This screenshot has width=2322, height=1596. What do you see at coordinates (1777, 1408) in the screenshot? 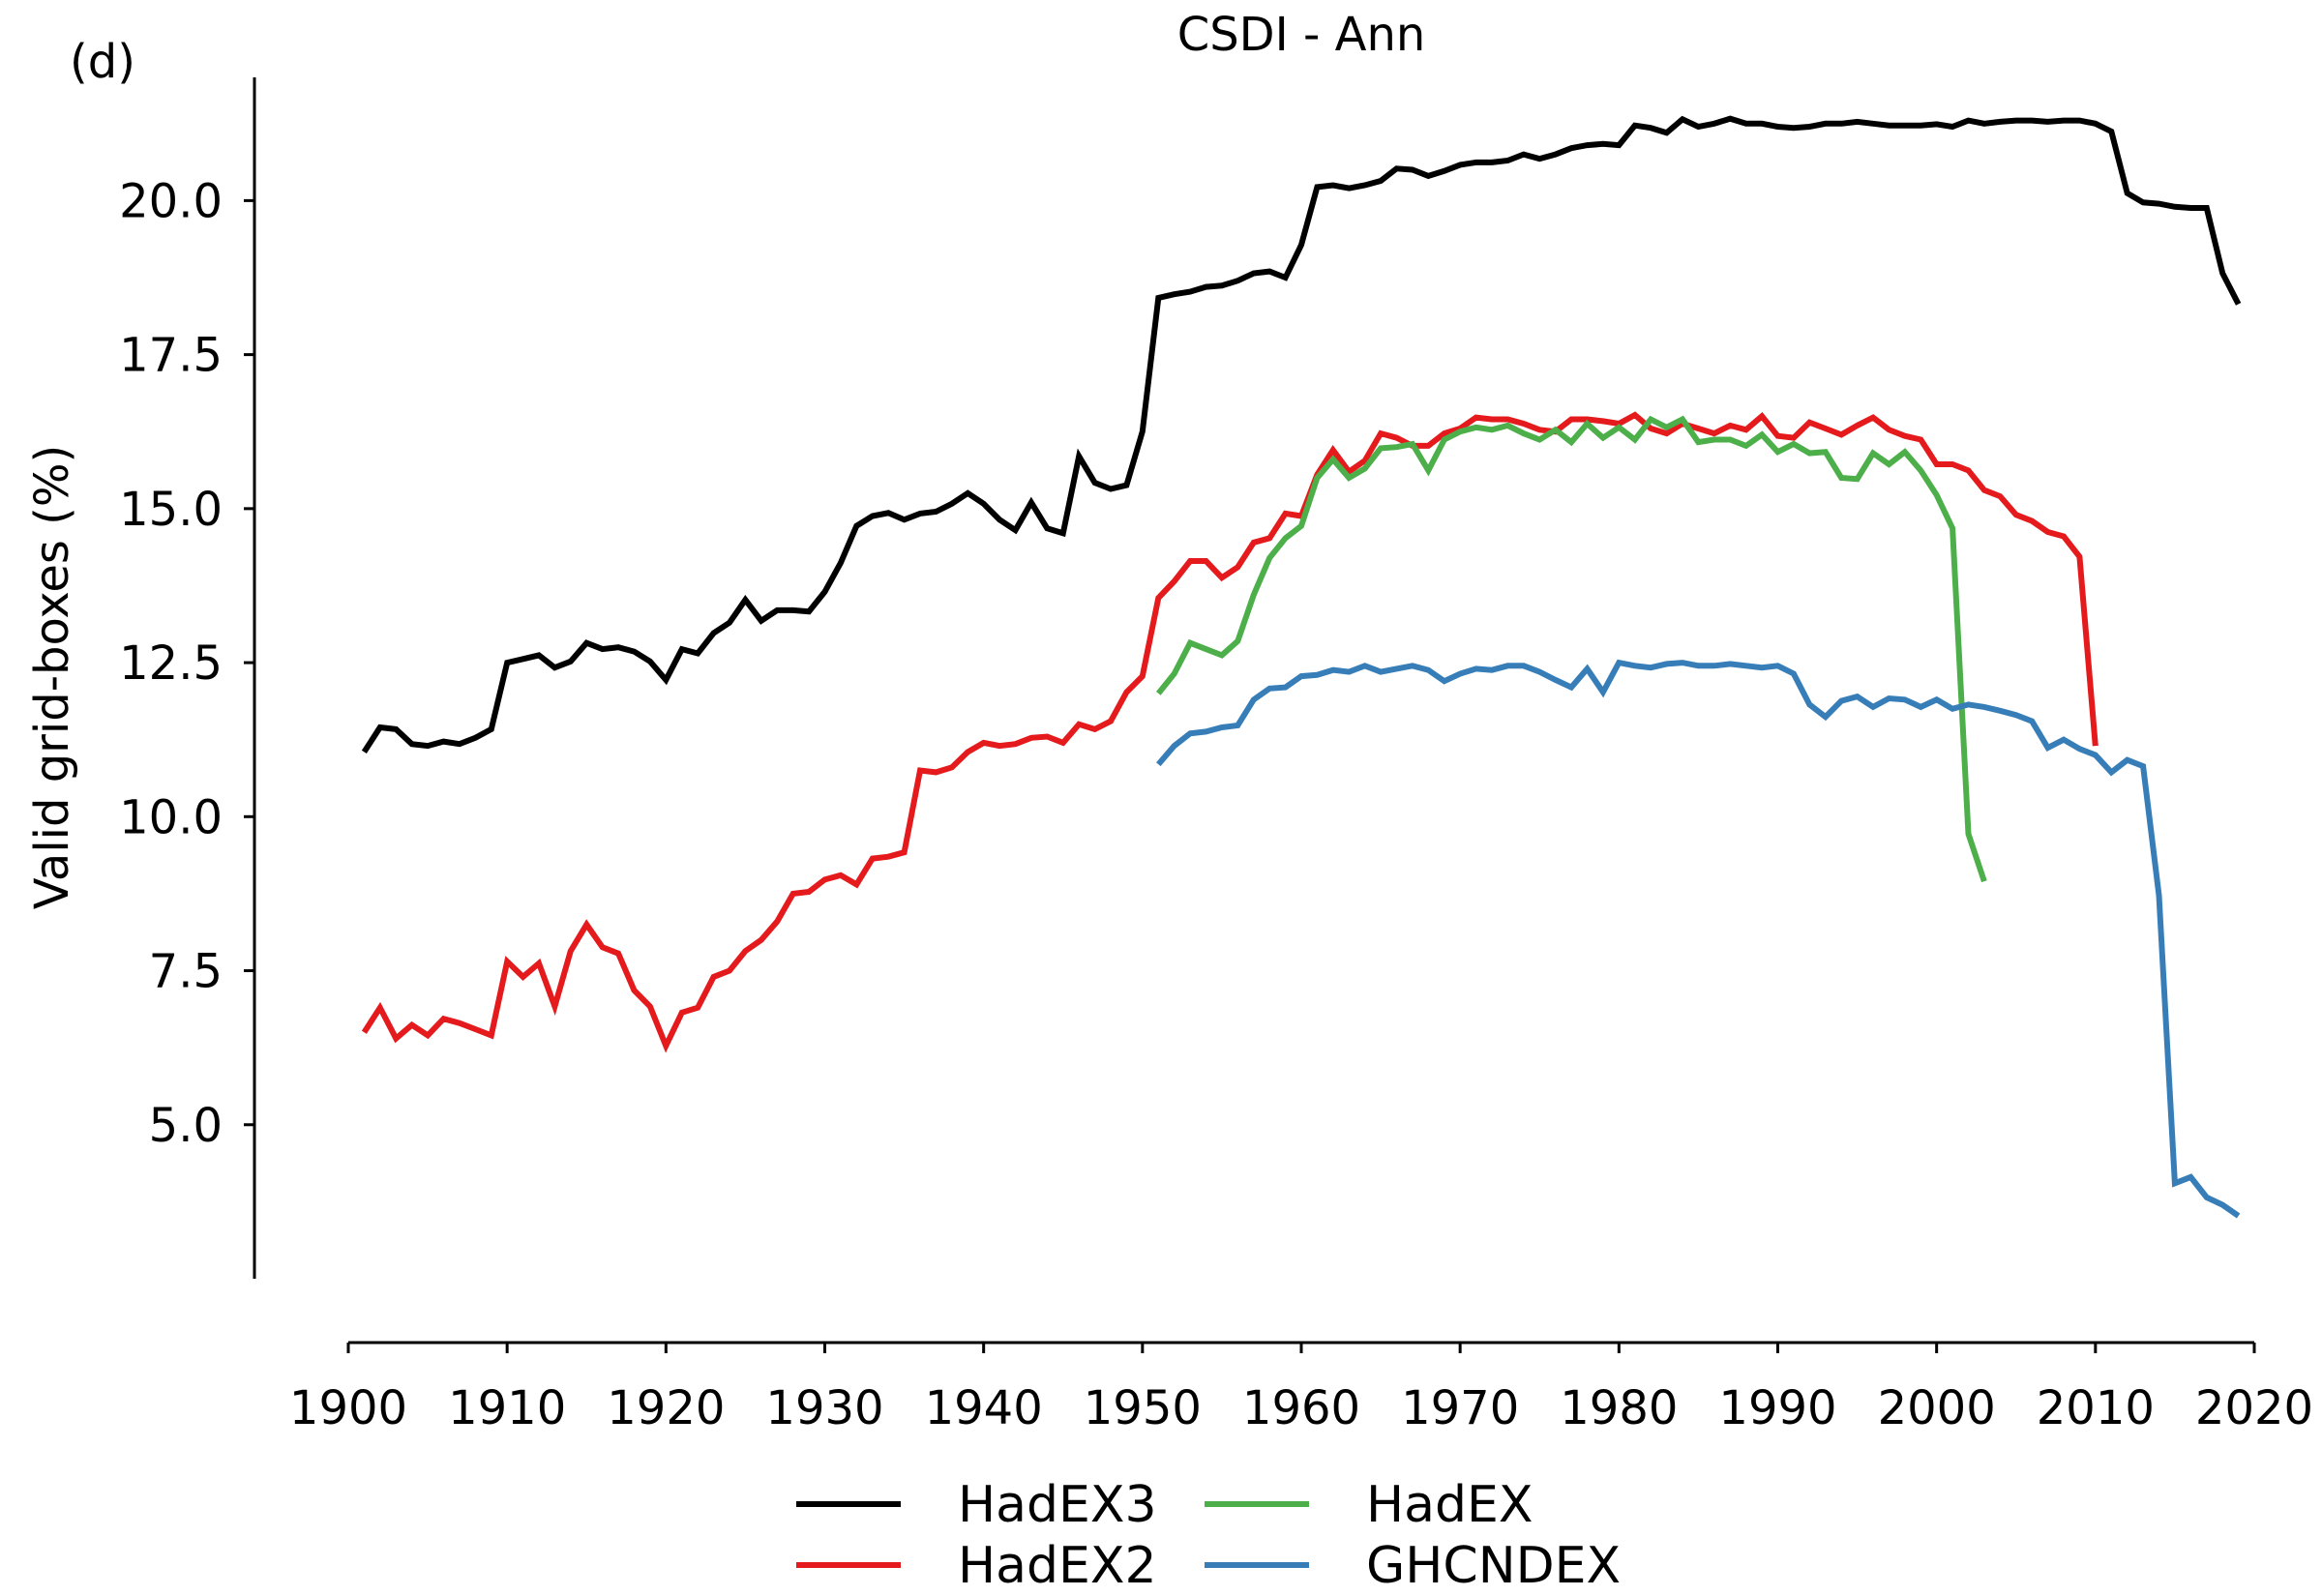
I see `x-tick-label: 1990` at bounding box center [1777, 1408].